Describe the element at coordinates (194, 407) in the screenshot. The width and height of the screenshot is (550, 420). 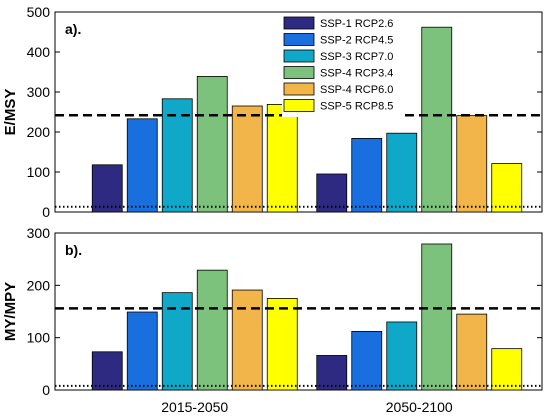
I see `x-tick-label: 2015-2050` at that location.